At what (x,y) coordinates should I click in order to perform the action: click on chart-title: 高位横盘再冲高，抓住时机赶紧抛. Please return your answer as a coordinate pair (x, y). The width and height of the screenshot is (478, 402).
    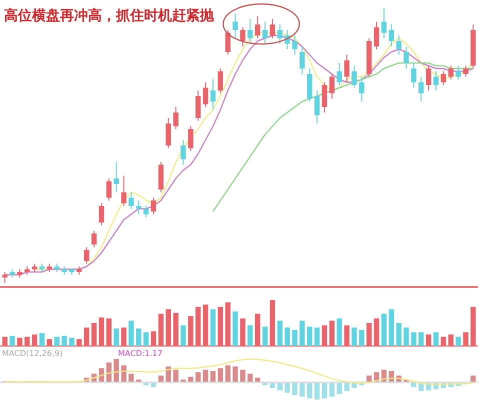
    Looking at the image, I should click on (109, 15).